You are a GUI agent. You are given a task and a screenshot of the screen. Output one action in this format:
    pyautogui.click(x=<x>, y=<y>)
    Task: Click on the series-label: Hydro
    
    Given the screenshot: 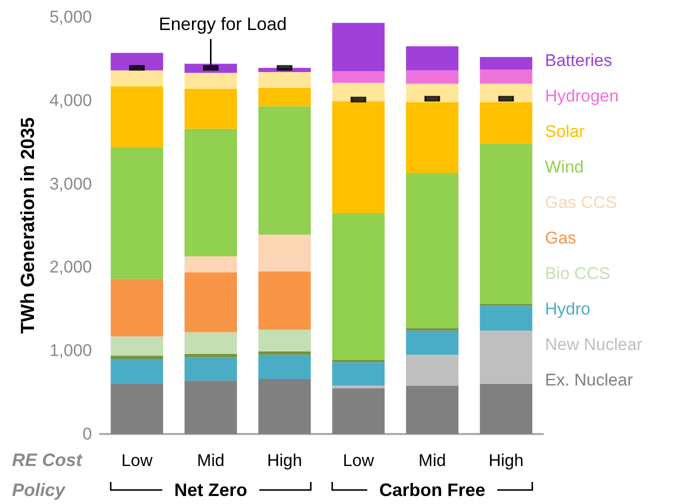 What is the action you would take?
    pyautogui.click(x=567, y=309)
    